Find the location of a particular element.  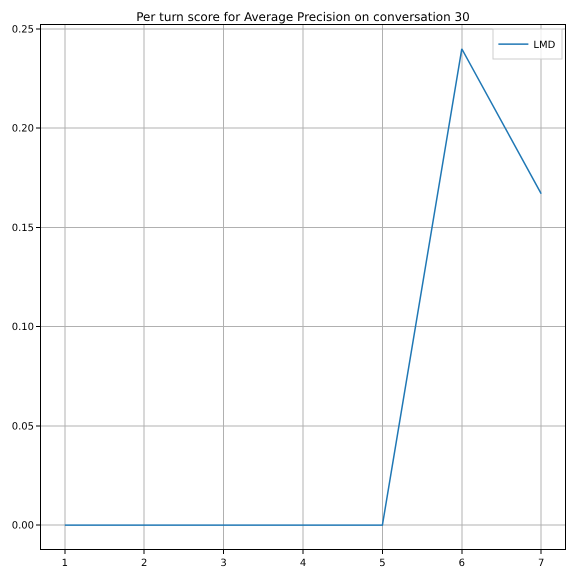

x-tick-label: 4 is located at coordinates (303, 563).